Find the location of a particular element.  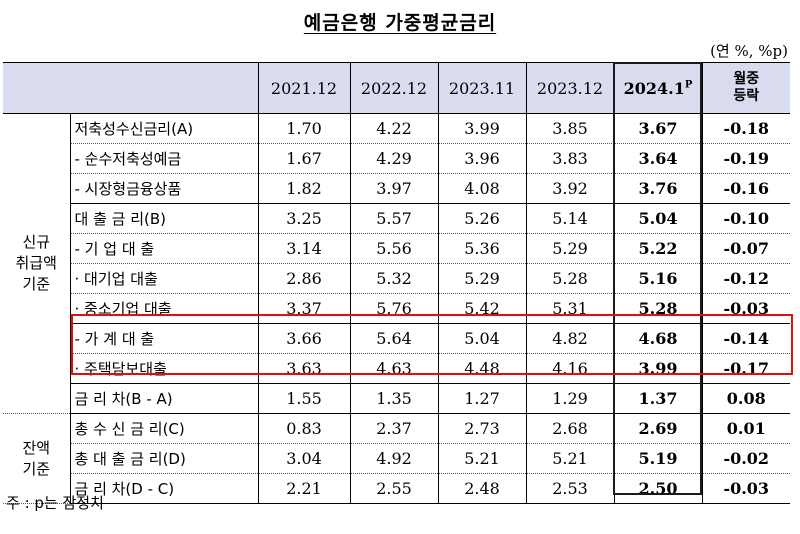

table-row: - 가 계 대 출 3.66 5.64 5.04 4.82 4.68 -0.14 is located at coordinates (396, 338).